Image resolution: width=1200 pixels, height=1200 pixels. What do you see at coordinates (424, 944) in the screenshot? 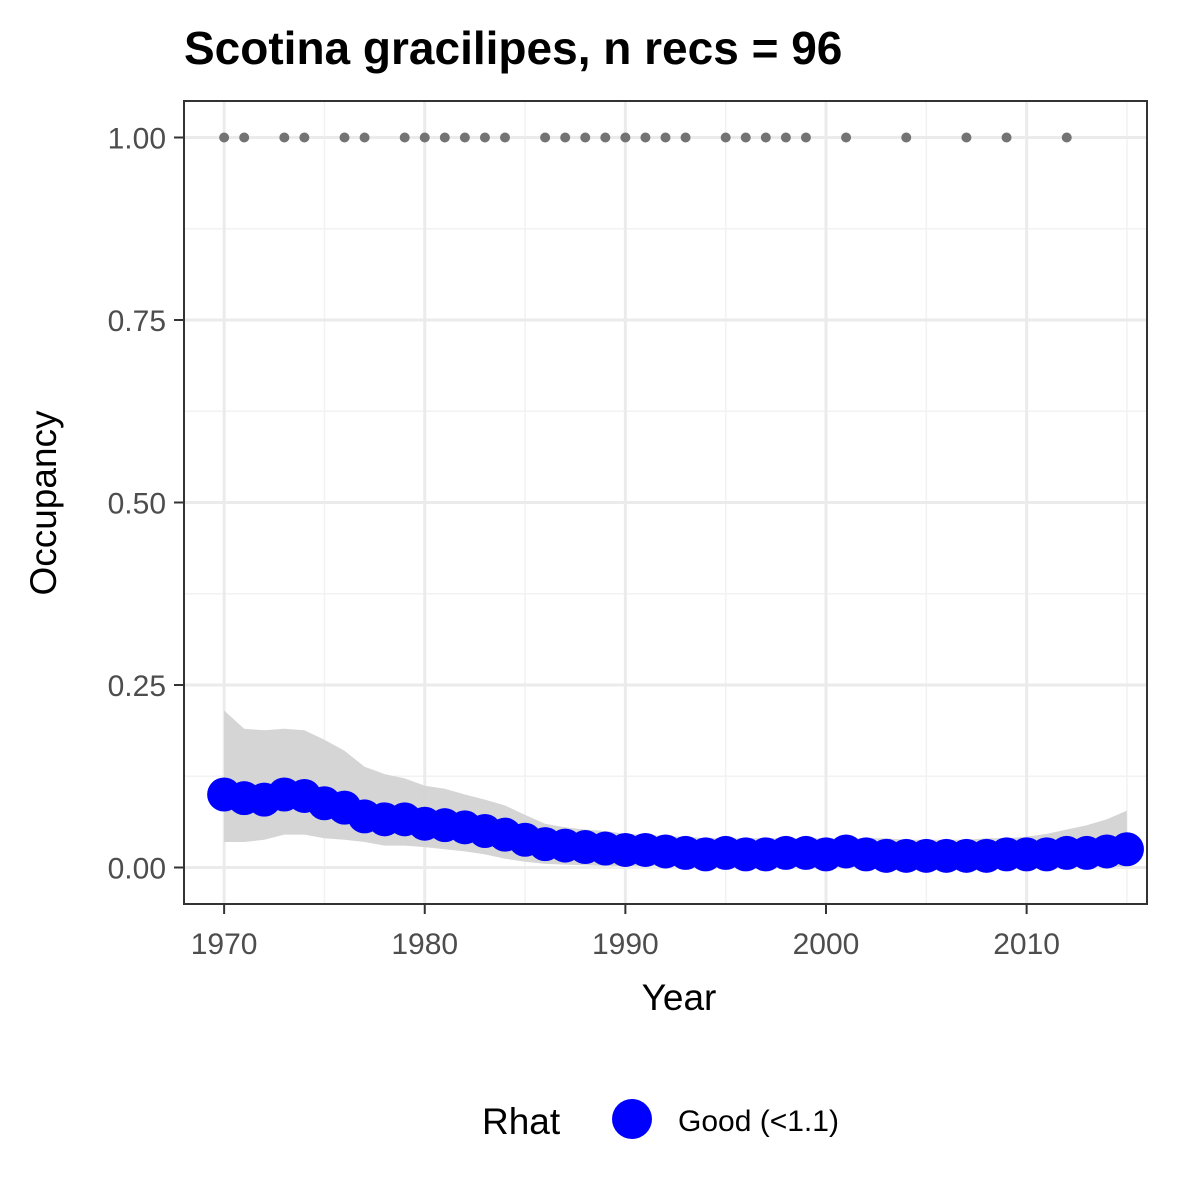
I see `x-tick-label: 1980` at bounding box center [424, 944].